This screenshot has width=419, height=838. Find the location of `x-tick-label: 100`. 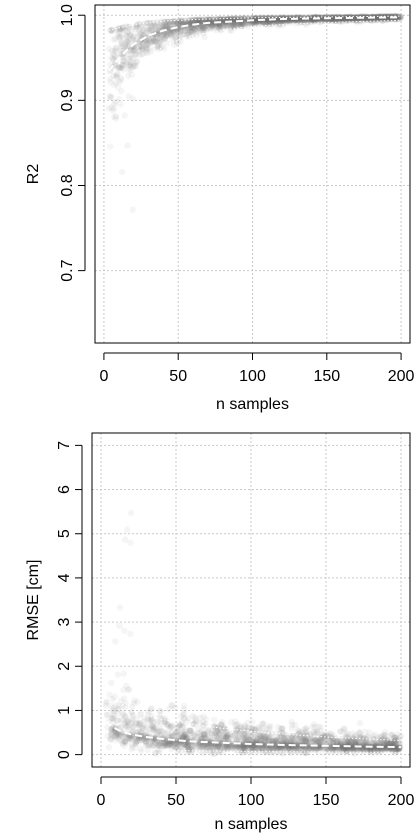

x-tick-label: 100 is located at coordinates (251, 800).